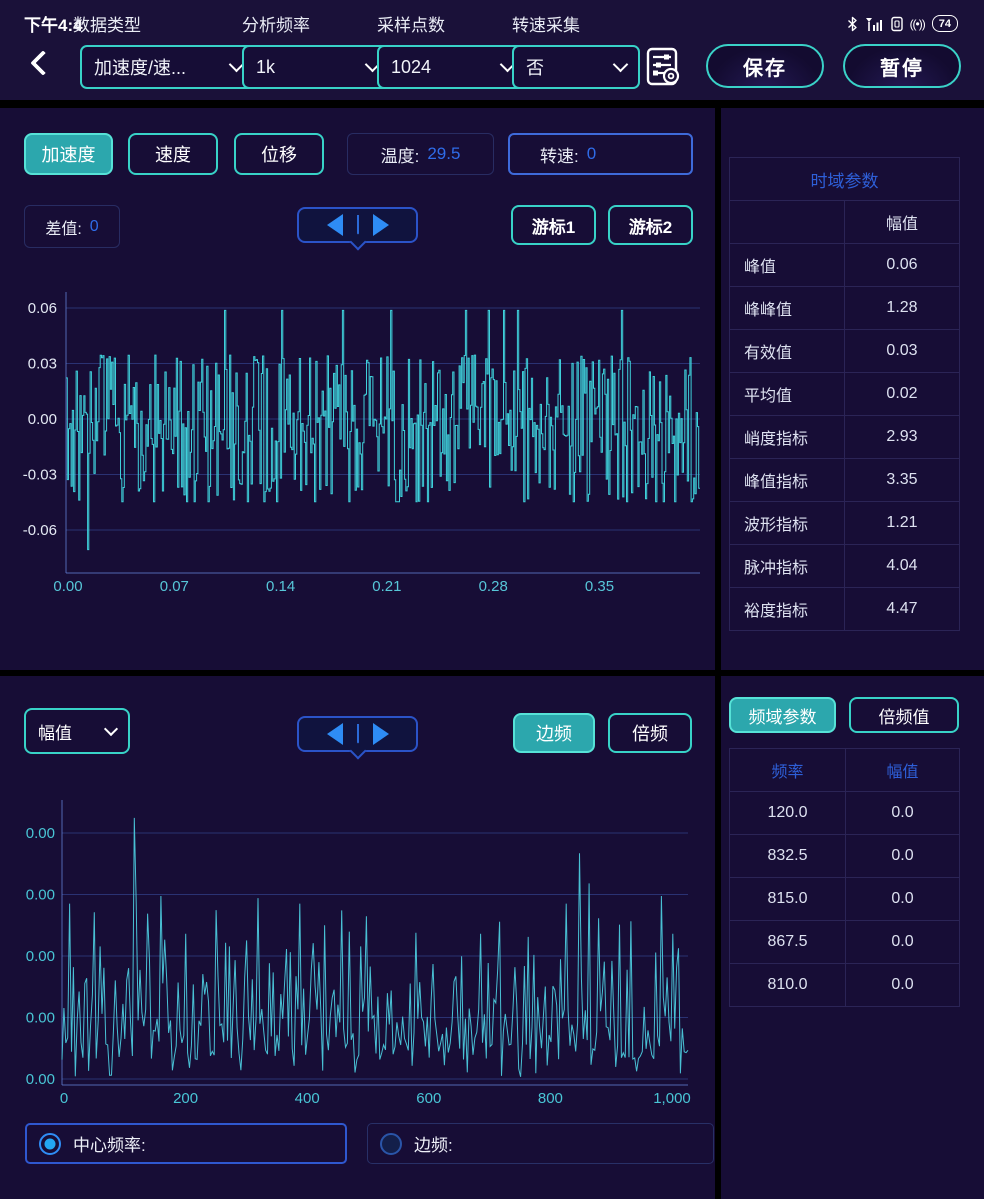 The image size is (984, 1199). Describe the element at coordinates (787, 394) in the screenshot. I see `param-name: 平均值` at that location.